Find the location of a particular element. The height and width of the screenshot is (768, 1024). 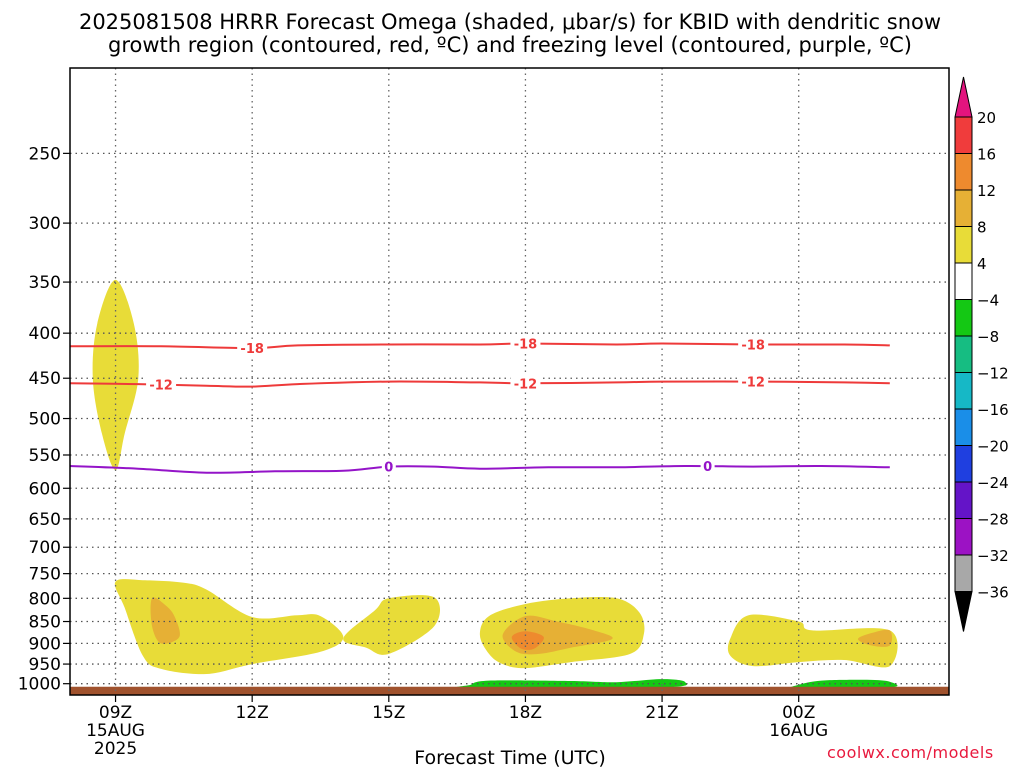

colorbar-tick-label: −20 is located at coordinates (993, 447).